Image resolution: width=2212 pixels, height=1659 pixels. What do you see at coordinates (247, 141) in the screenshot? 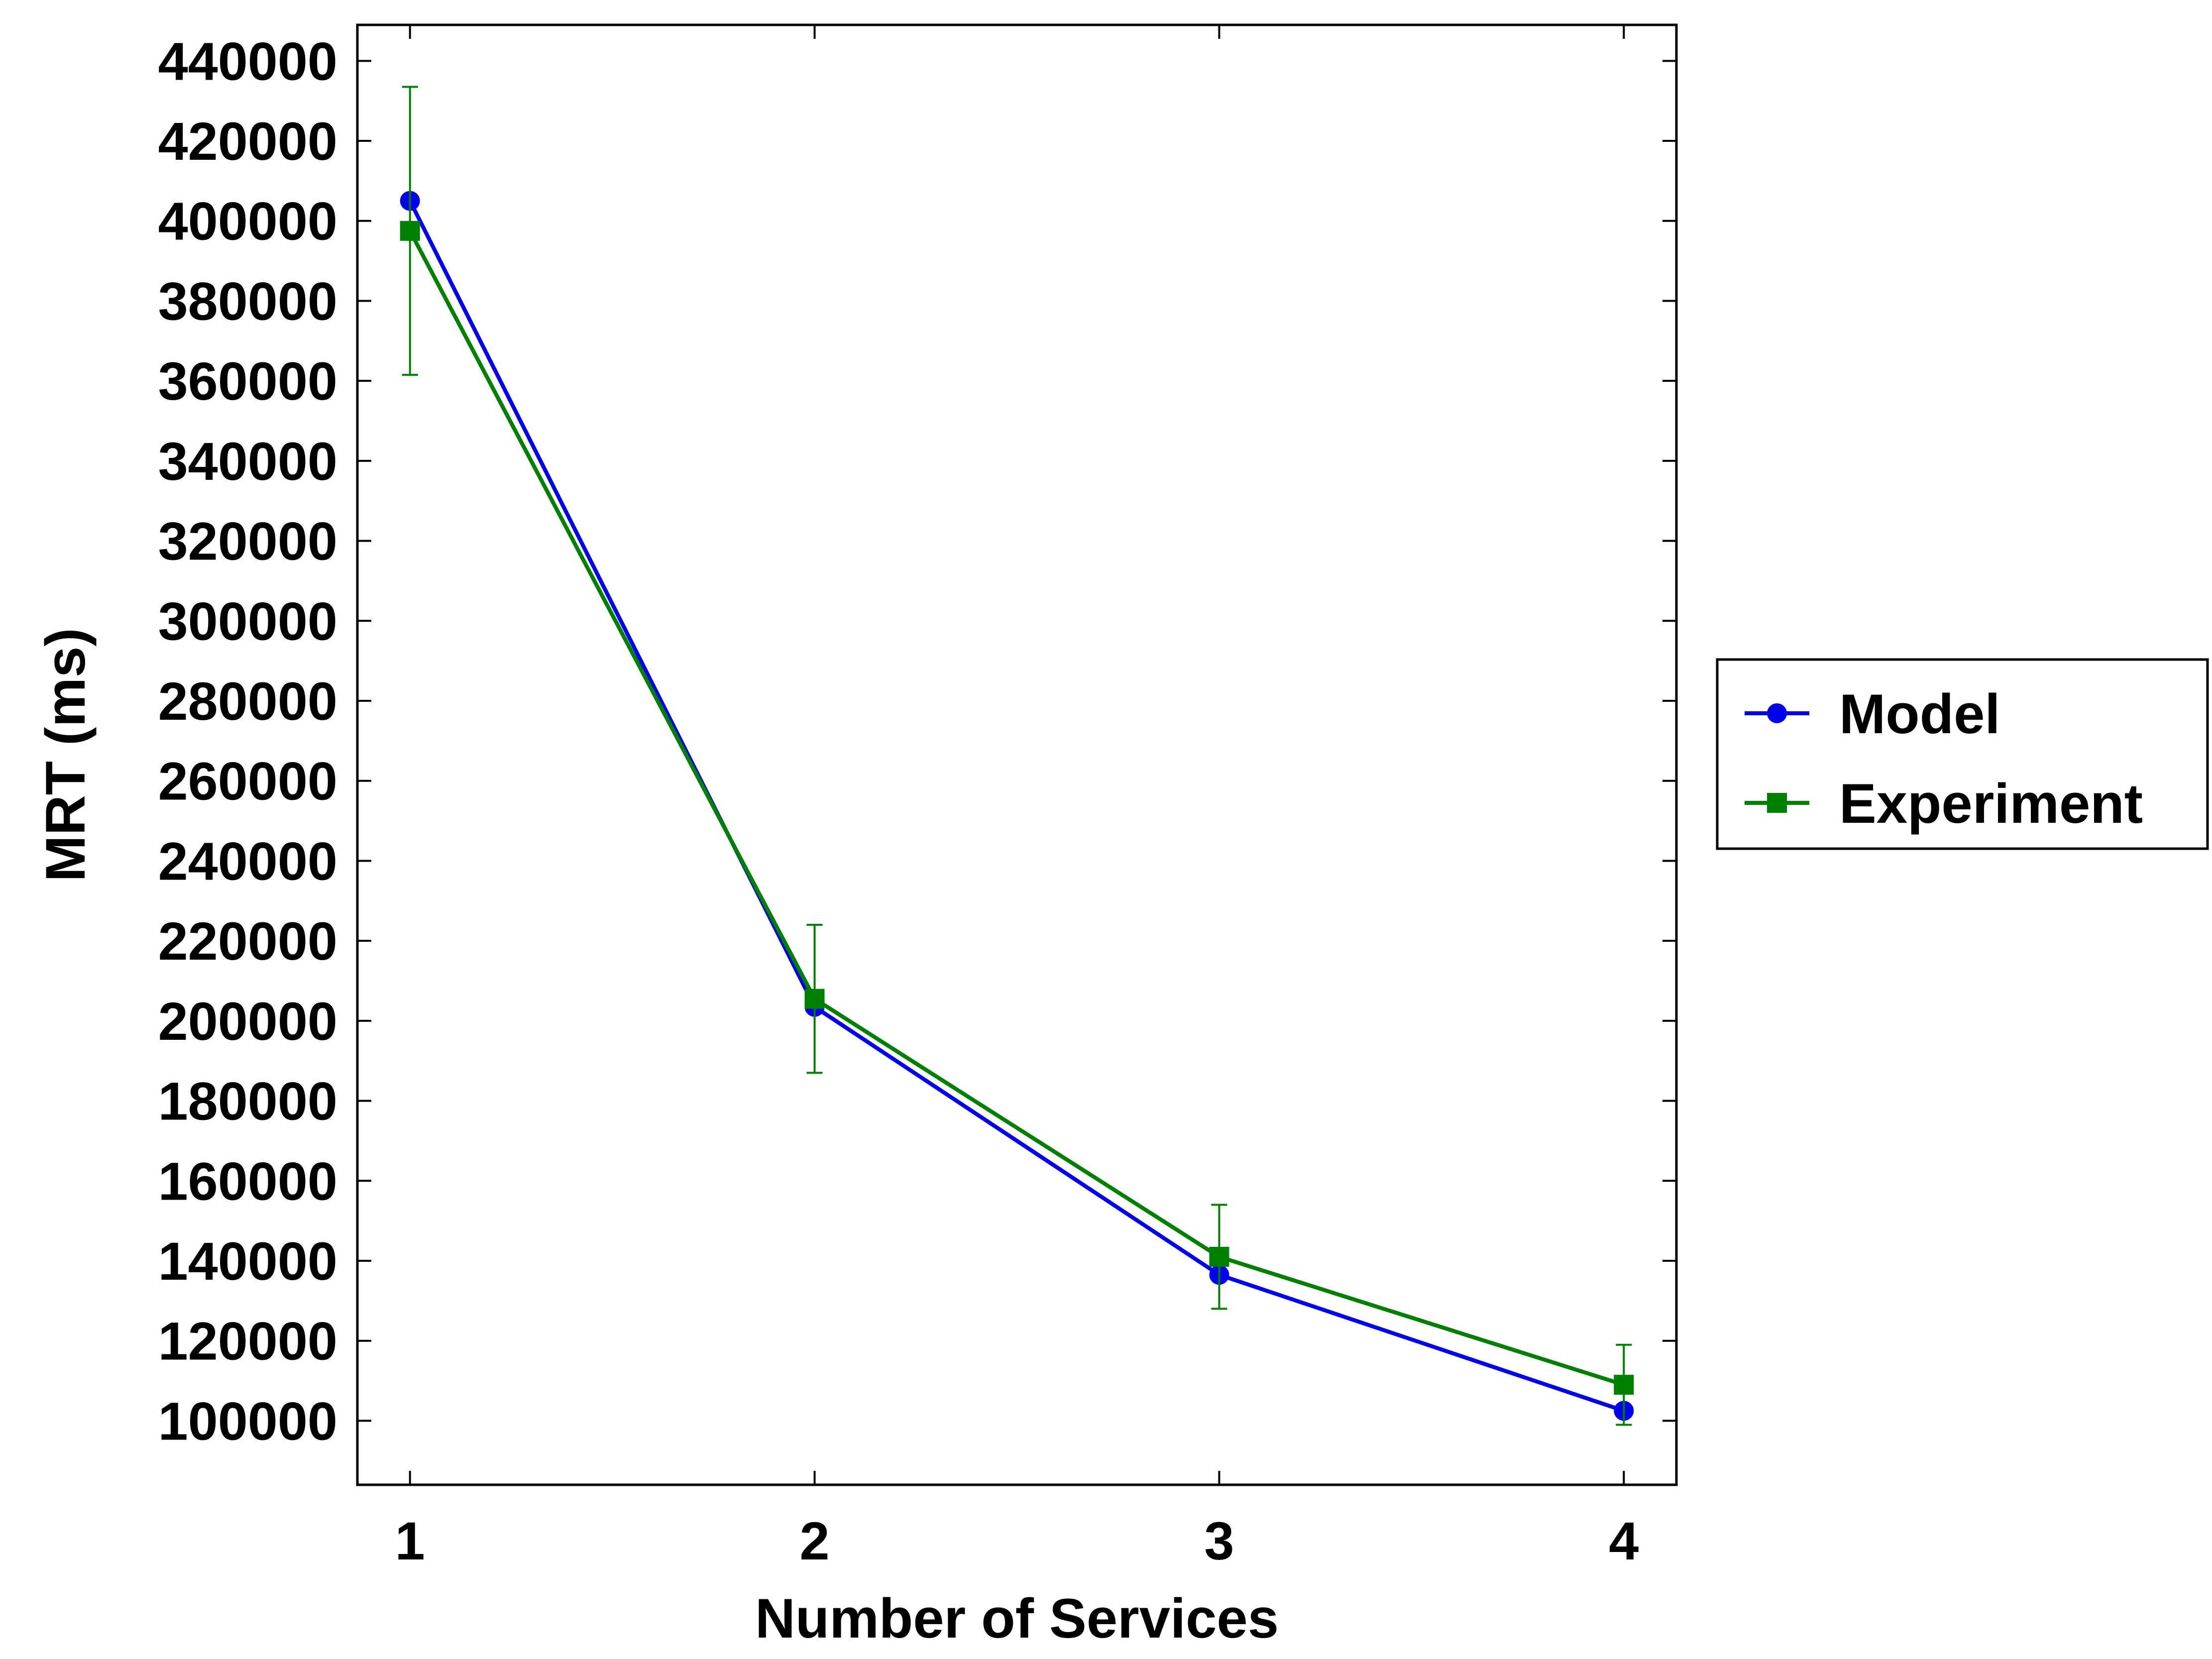
I see `y-tick-label: 420000` at bounding box center [247, 141].